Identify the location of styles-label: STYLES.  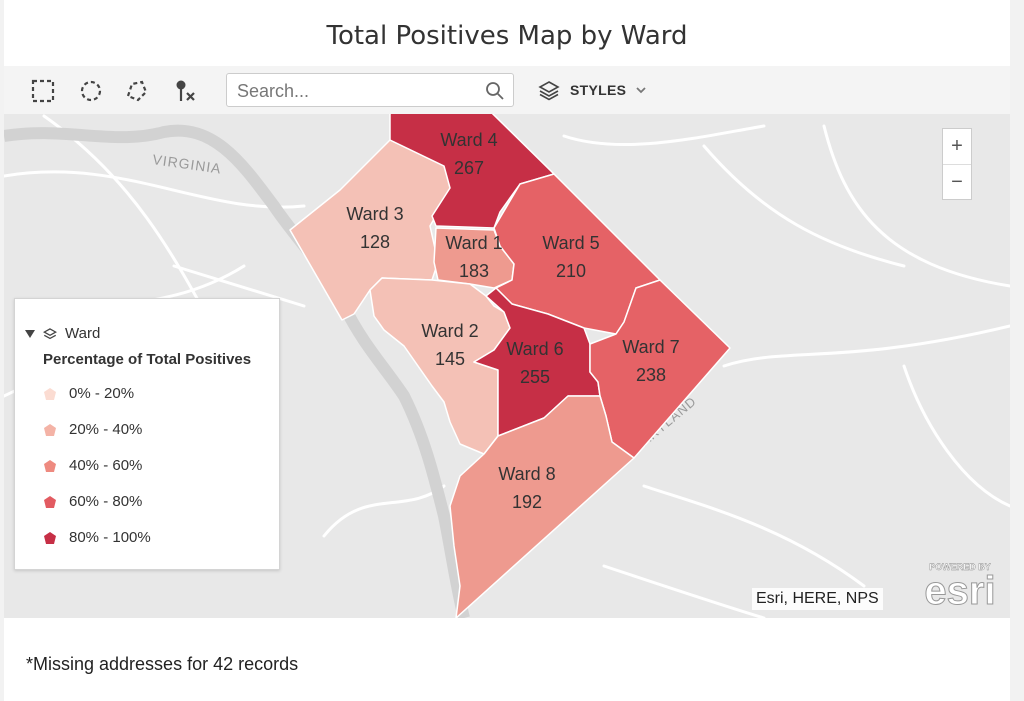
(598, 90).